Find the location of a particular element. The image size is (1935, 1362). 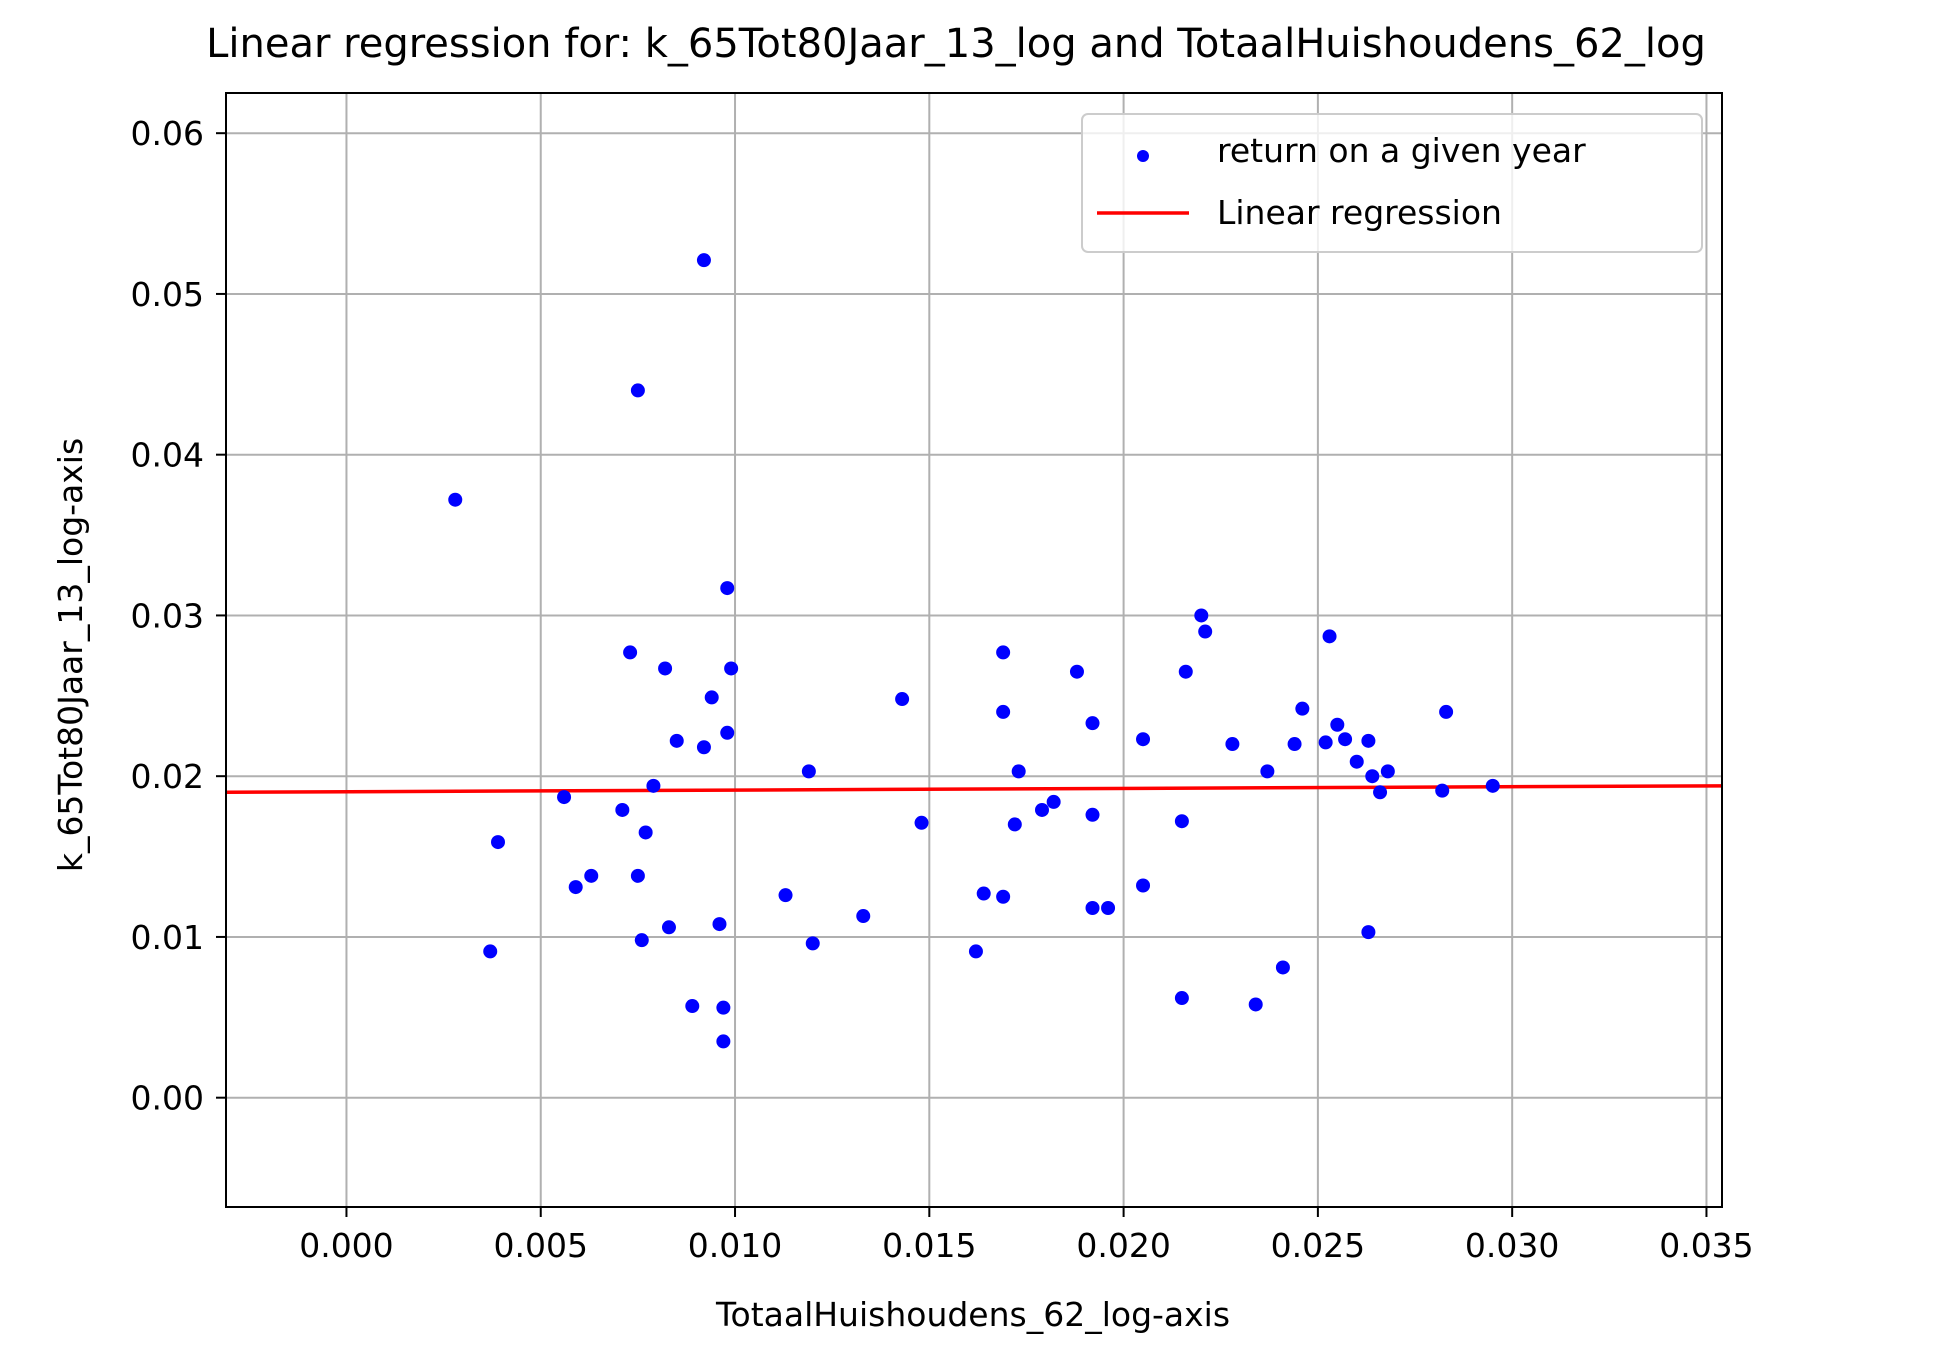

regression-line is located at coordinates (974, 789).